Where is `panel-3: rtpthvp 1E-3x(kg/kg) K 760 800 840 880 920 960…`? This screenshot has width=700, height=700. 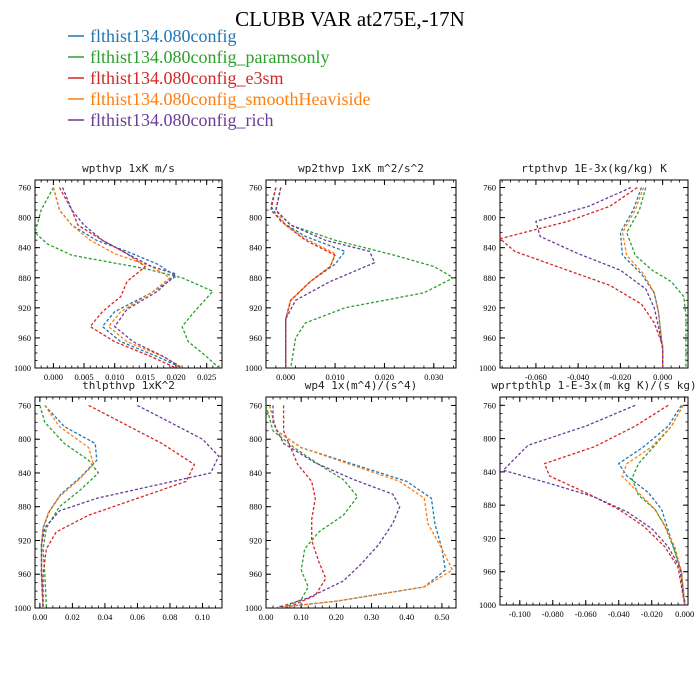 panel-3: rtpthvp 1E-3x(kg/kg) K 760 800 840 880 920 960… is located at coordinates (584, 272).